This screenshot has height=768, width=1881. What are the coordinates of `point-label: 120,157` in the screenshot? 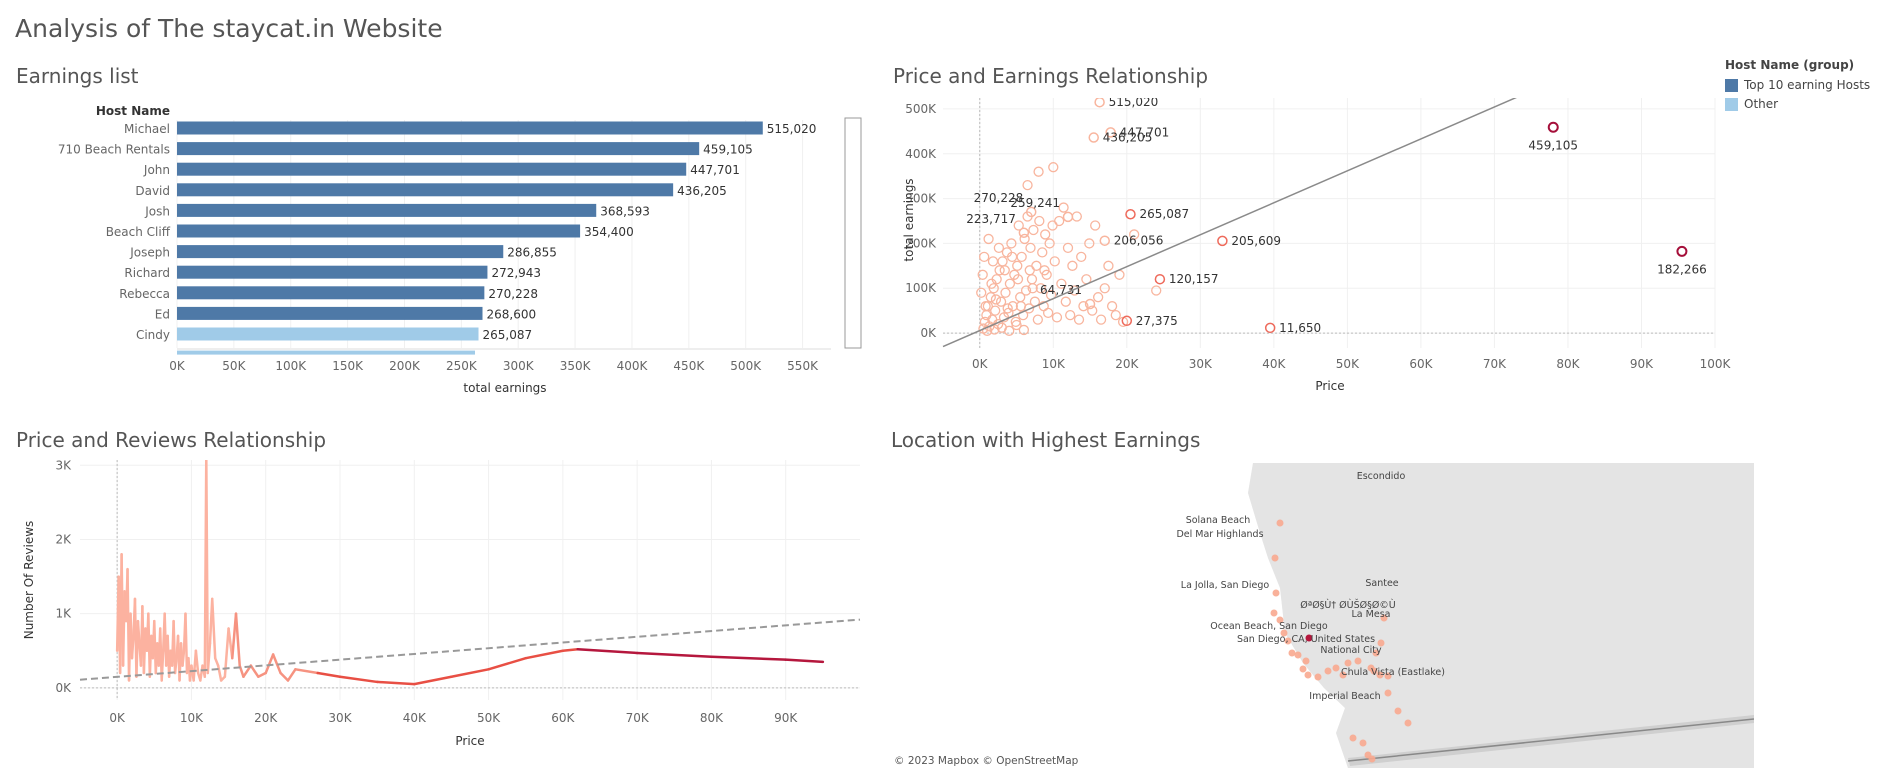 It's located at (1194, 279).